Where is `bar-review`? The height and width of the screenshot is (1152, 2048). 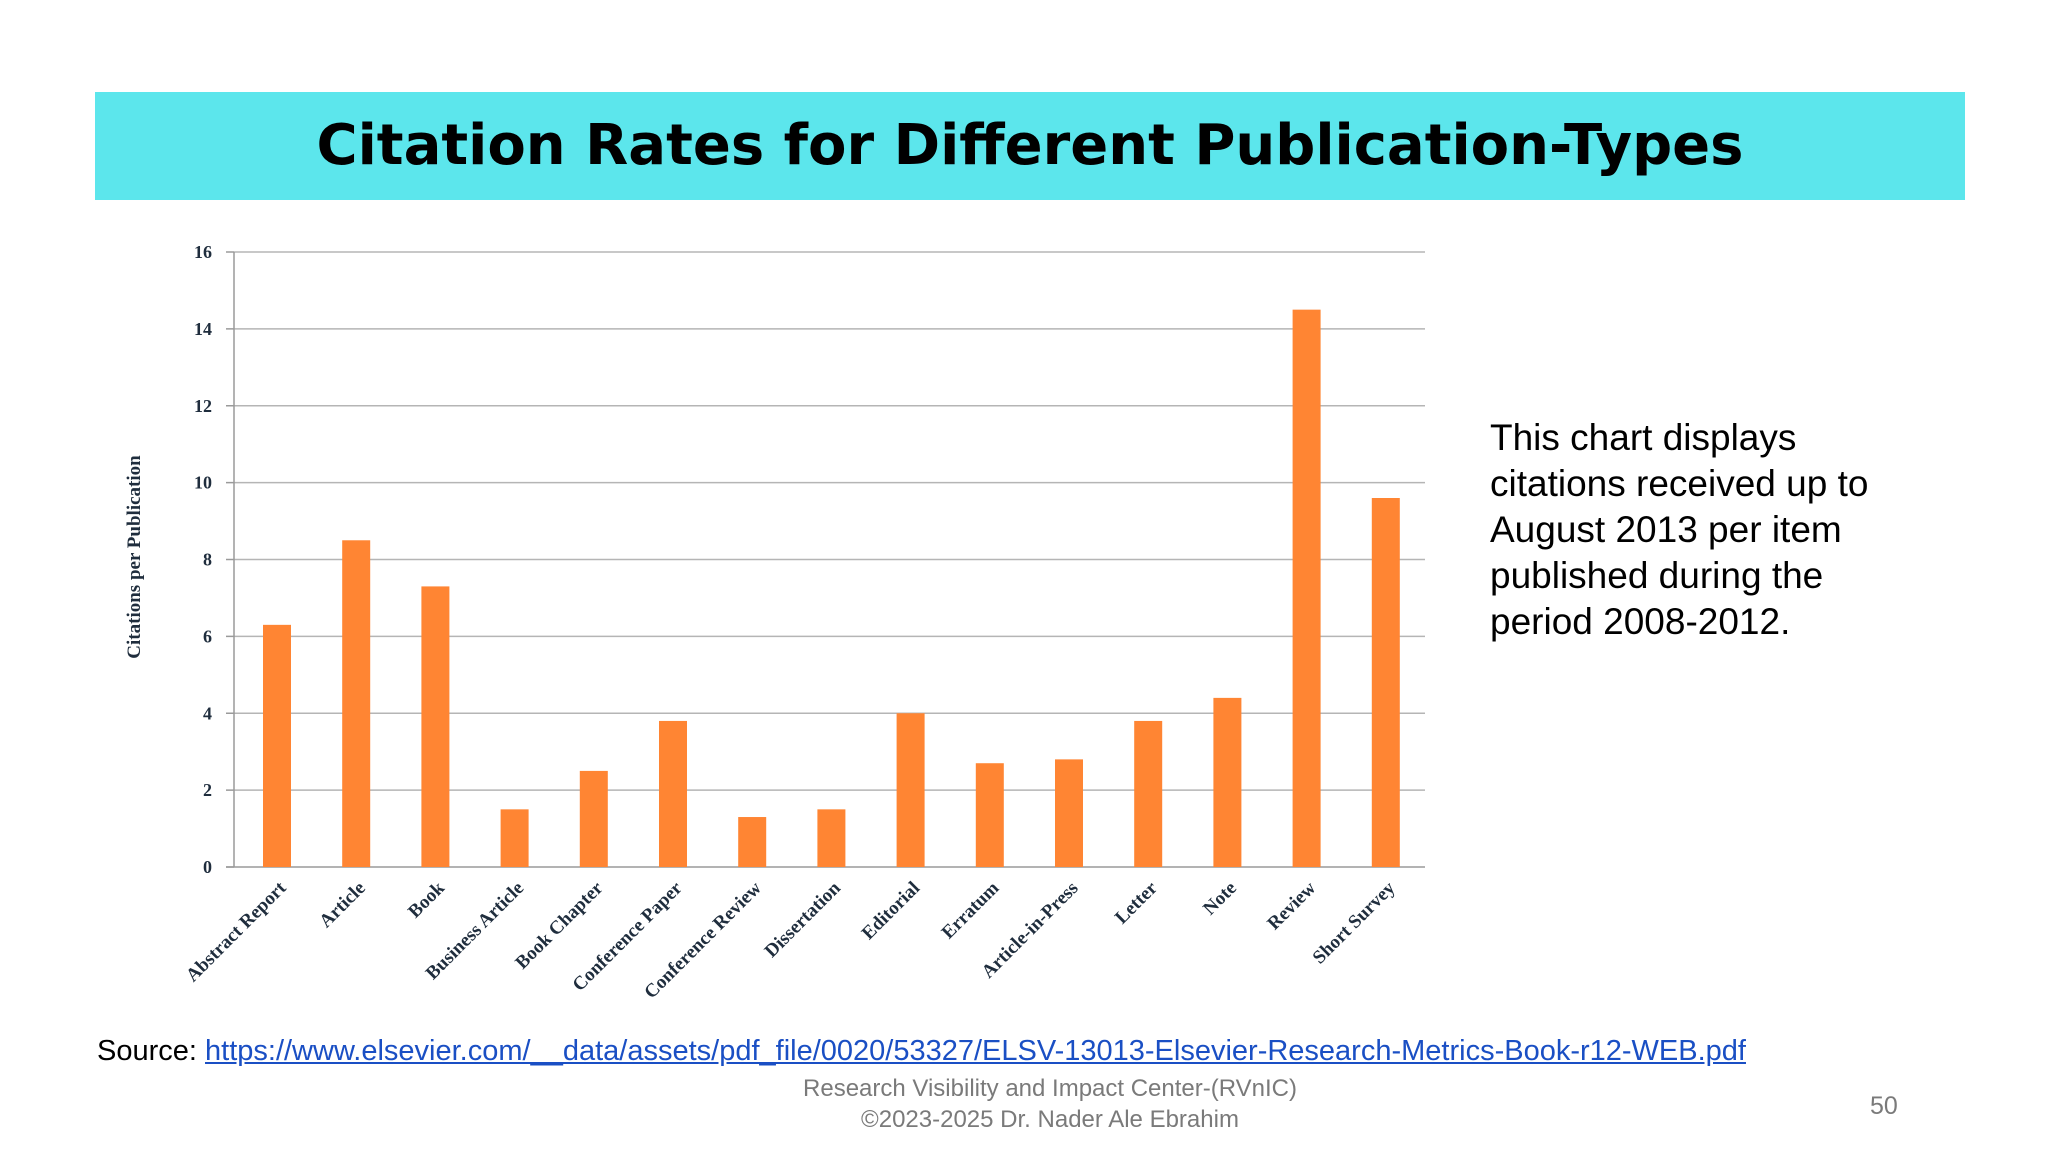 bar-review is located at coordinates (1306, 588).